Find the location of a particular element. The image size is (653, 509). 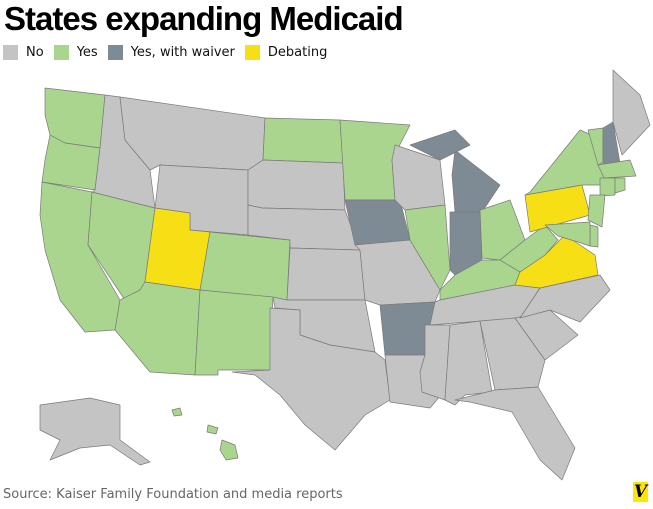

state-shape-nd is located at coordinates (303, 140).